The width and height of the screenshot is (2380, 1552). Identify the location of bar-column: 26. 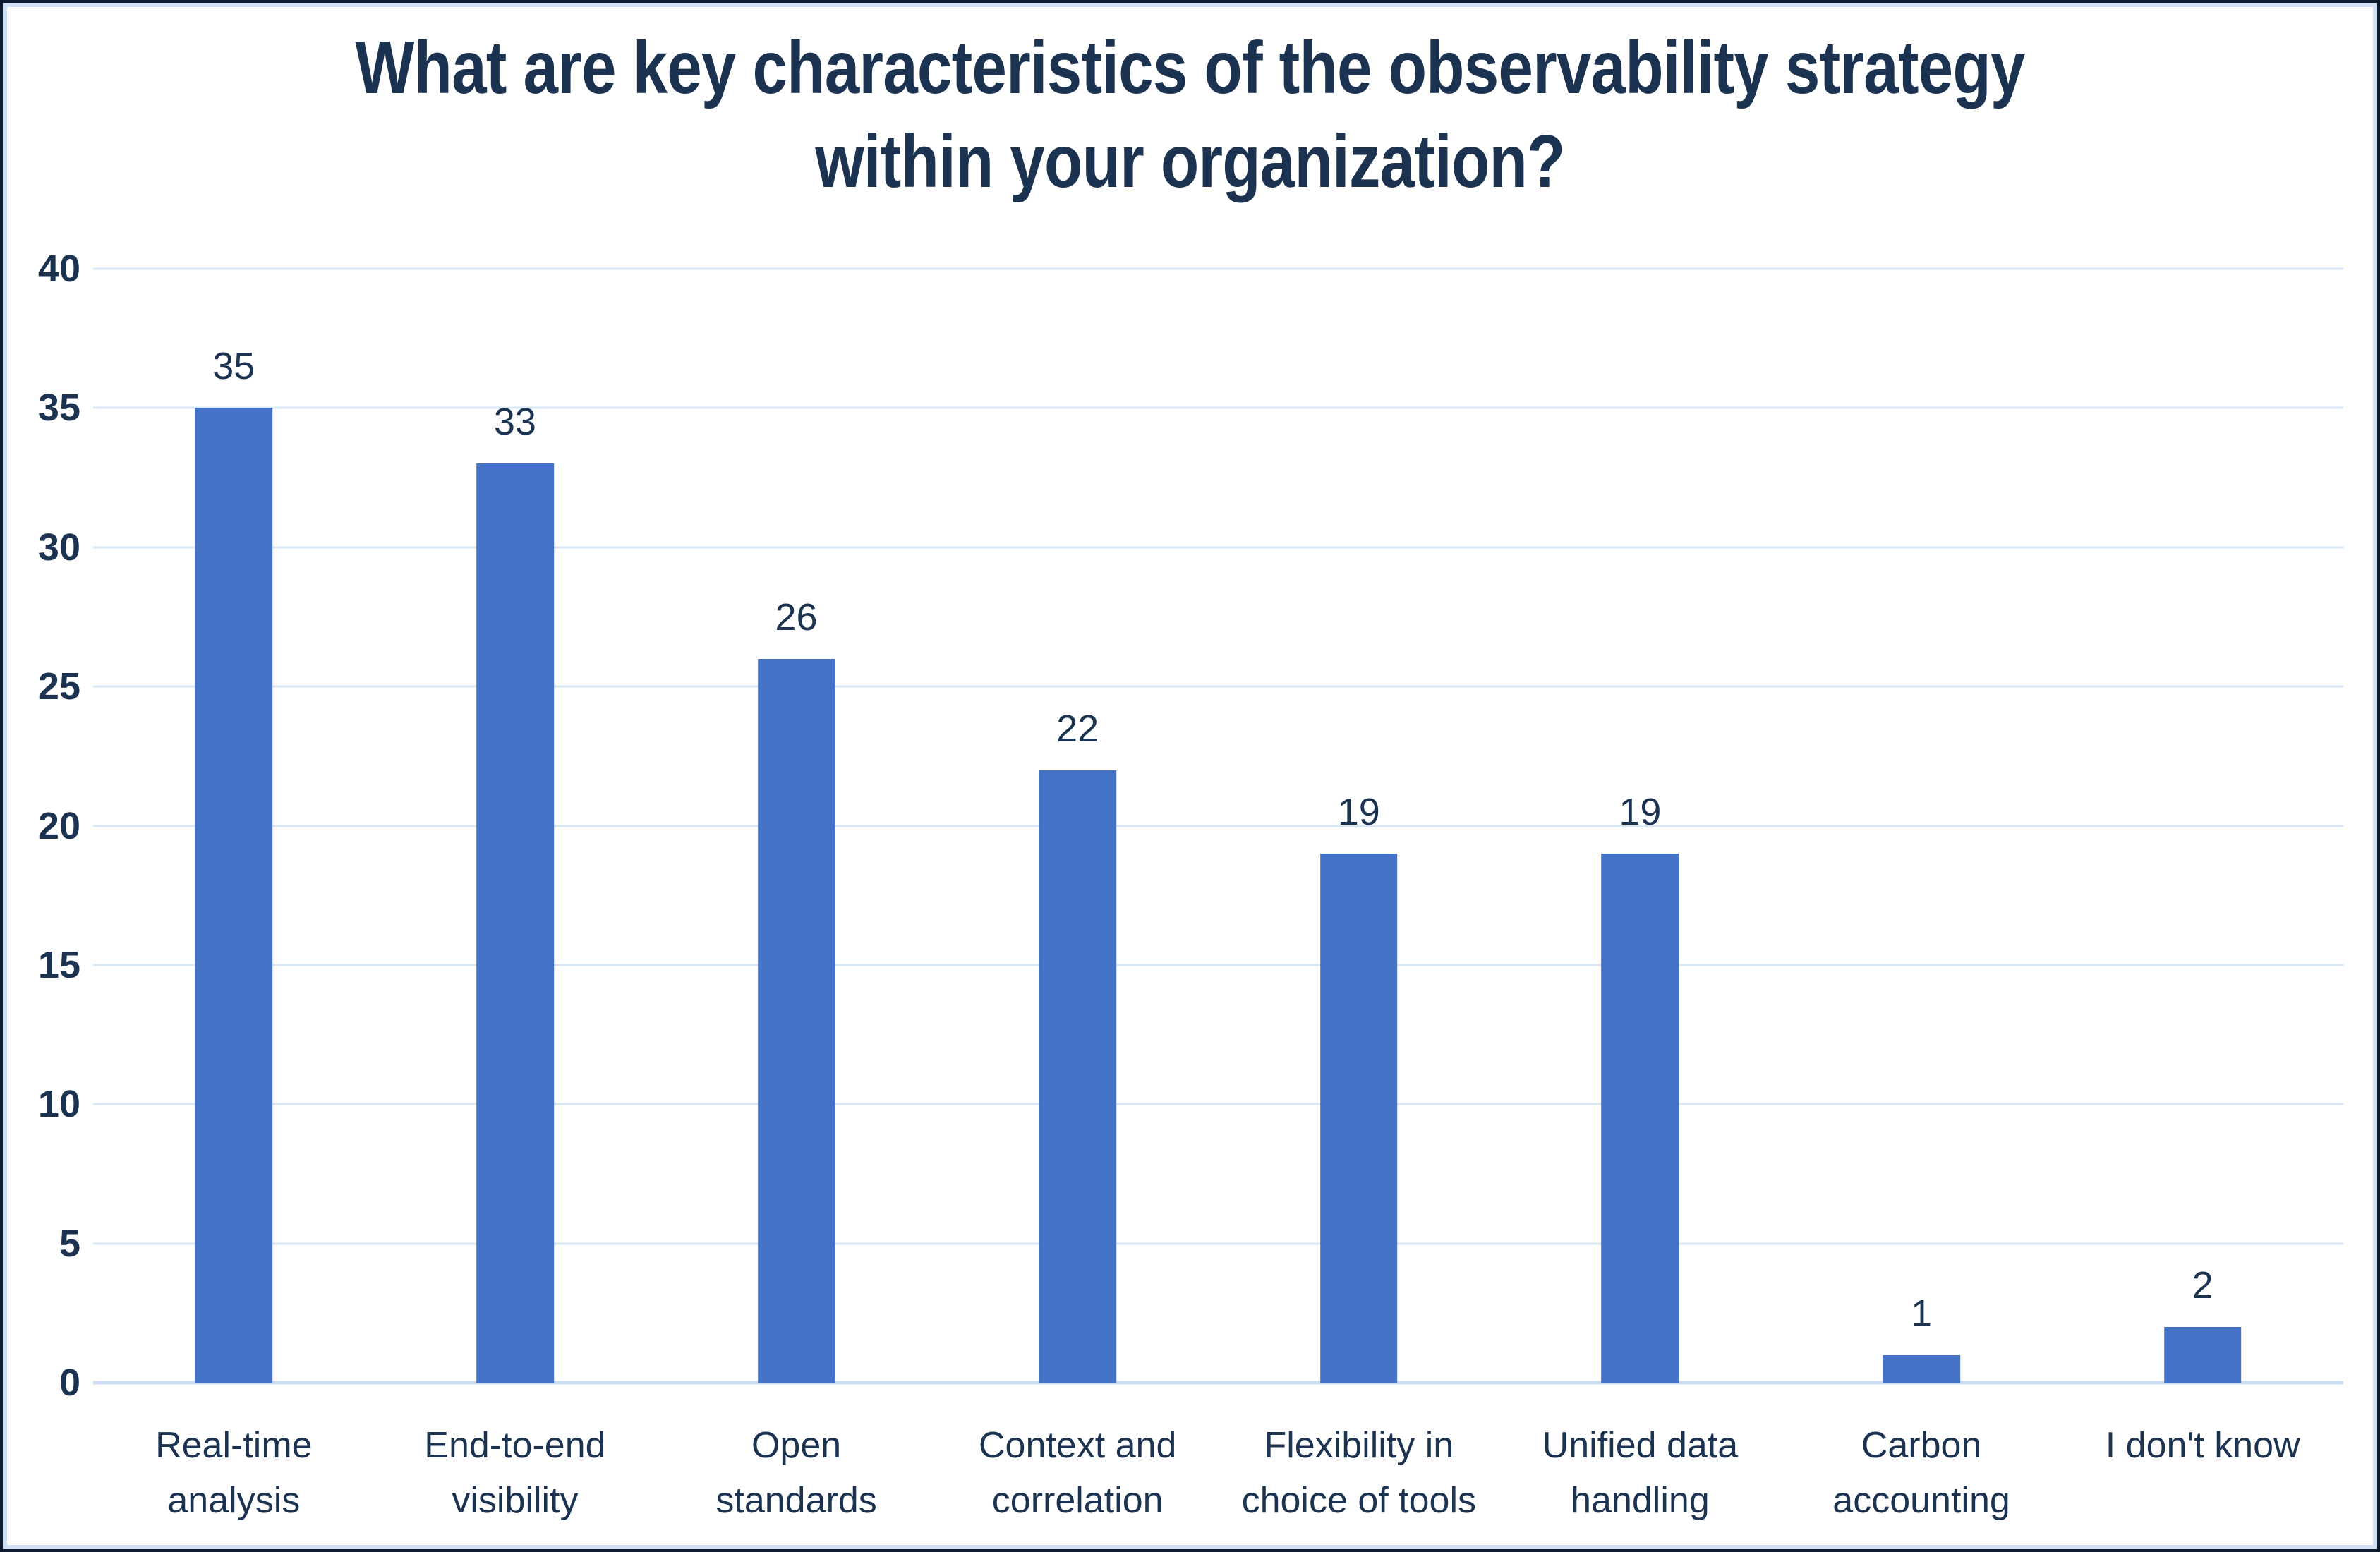
(797, 826).